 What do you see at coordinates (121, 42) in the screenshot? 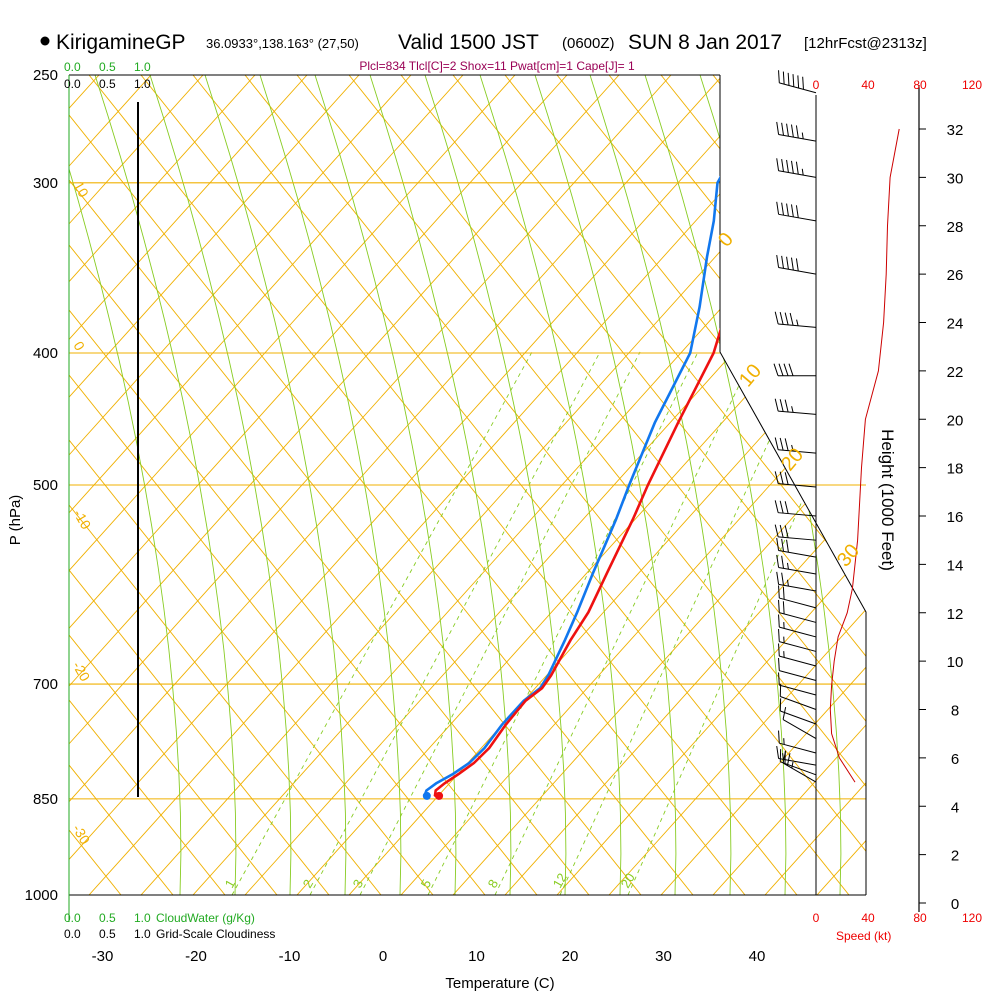
I see `station-name: KirigamineGP` at bounding box center [121, 42].